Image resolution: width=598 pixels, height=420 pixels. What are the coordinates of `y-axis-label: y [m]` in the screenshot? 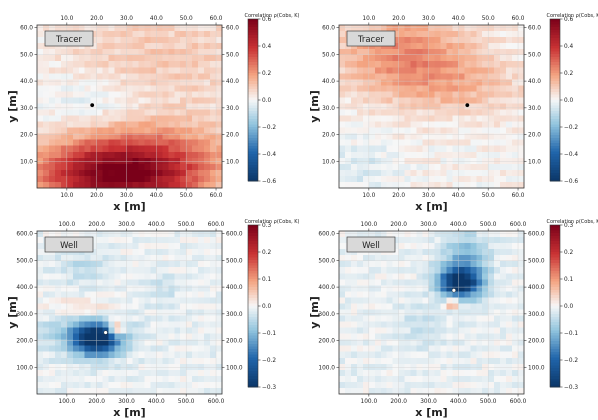 It's located at (12, 312).